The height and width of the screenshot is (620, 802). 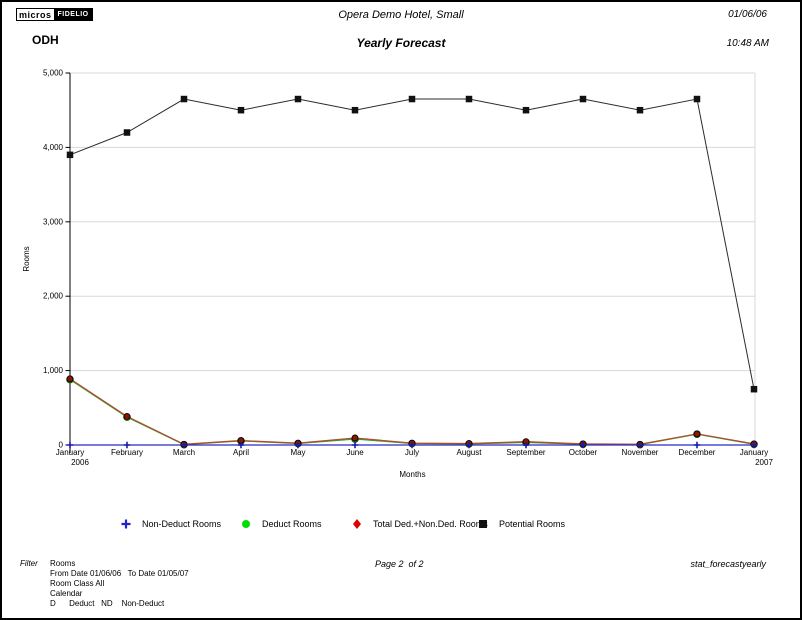 I want to click on x-tick-label: August, so click(x=470, y=452).